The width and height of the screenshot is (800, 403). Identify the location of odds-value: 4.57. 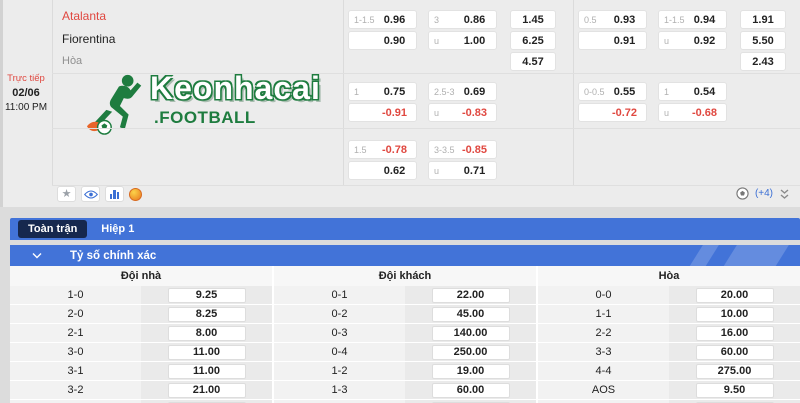
(533, 61).